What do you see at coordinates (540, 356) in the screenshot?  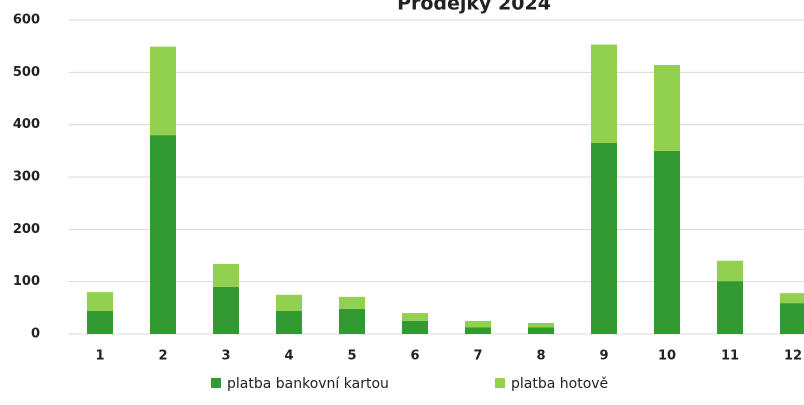 I see `x-tick-label: 8` at bounding box center [540, 356].